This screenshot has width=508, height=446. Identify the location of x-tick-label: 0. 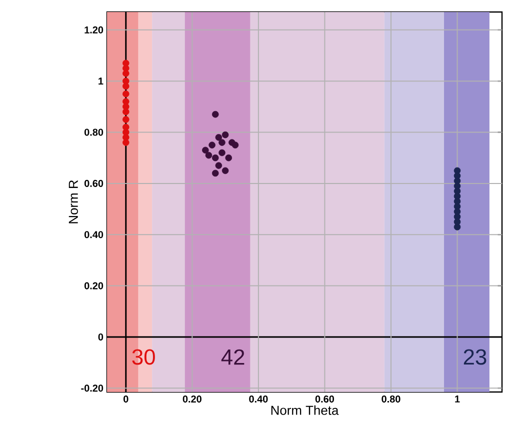
(126, 399).